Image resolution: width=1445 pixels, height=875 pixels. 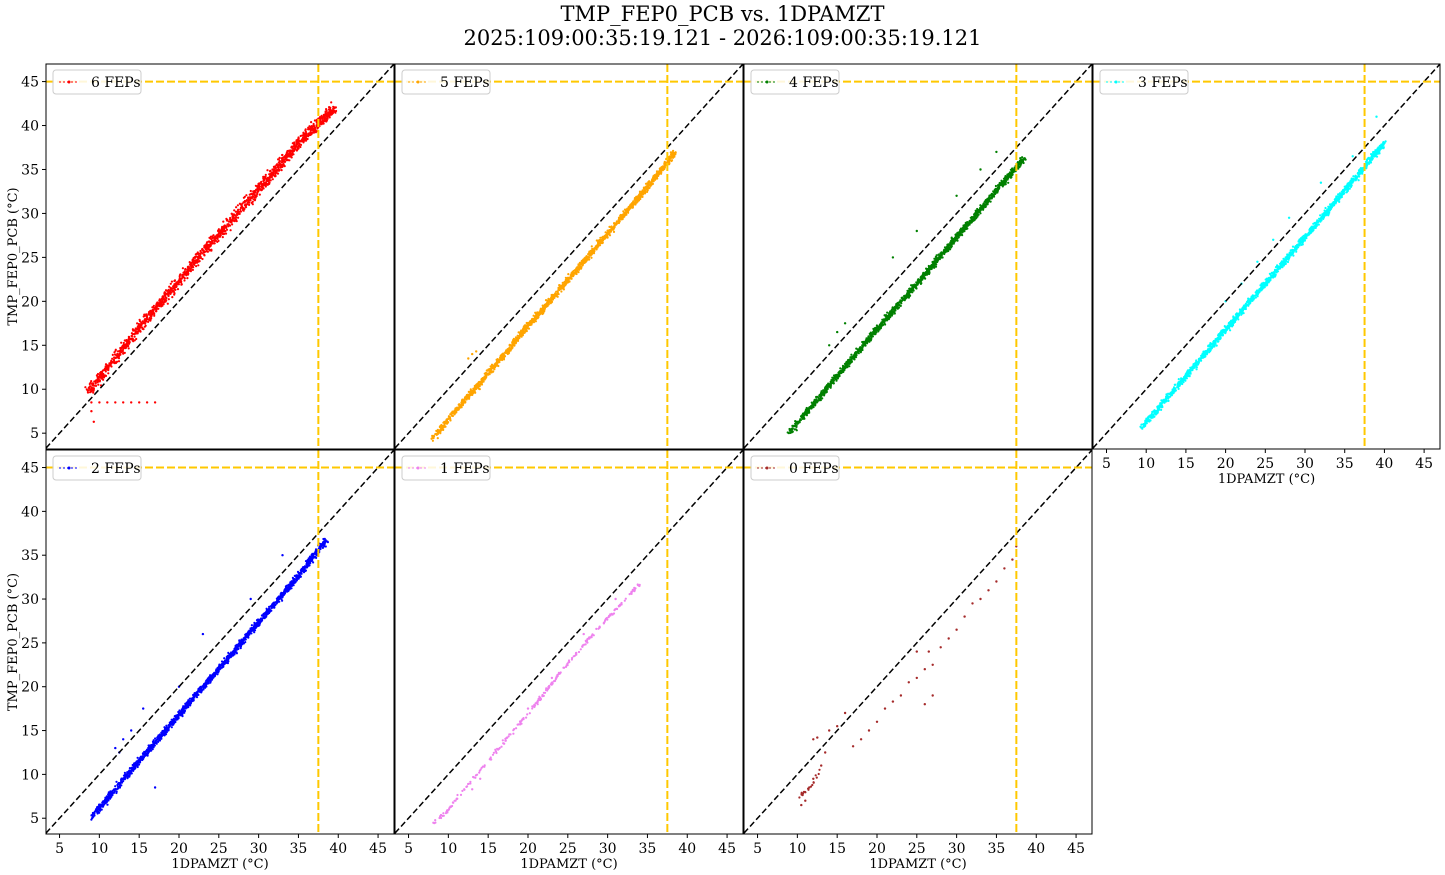 I want to click on y-tick-label: 45, so click(x=30, y=83).